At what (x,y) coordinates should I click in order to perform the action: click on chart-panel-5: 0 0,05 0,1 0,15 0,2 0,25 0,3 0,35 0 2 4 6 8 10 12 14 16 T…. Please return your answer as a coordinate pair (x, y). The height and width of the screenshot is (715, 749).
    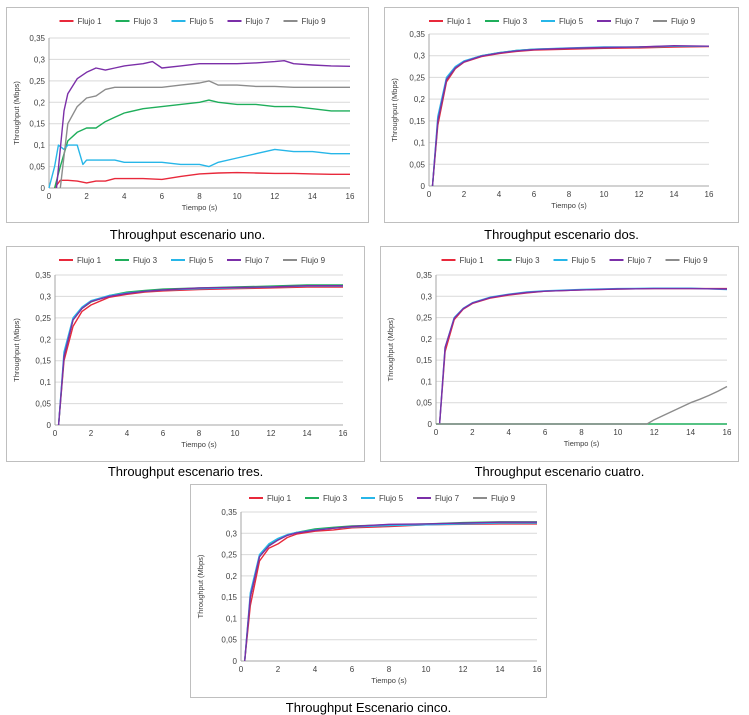
    Looking at the image, I should click on (368, 591).